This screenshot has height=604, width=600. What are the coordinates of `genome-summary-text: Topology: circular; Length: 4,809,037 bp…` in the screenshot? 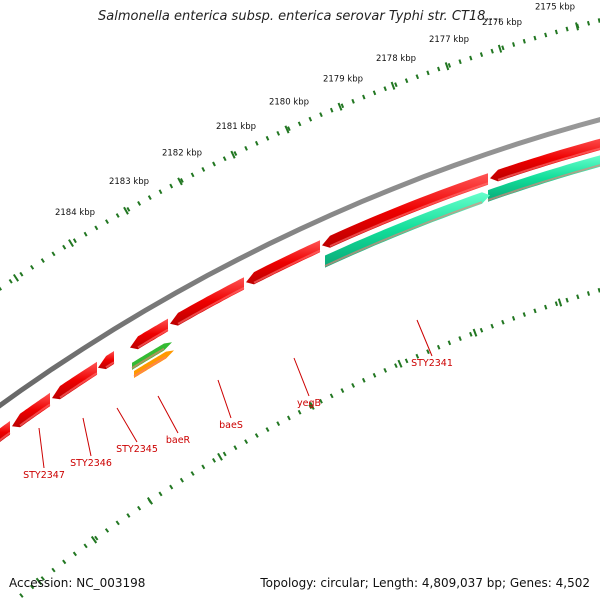 It's located at (425, 583).